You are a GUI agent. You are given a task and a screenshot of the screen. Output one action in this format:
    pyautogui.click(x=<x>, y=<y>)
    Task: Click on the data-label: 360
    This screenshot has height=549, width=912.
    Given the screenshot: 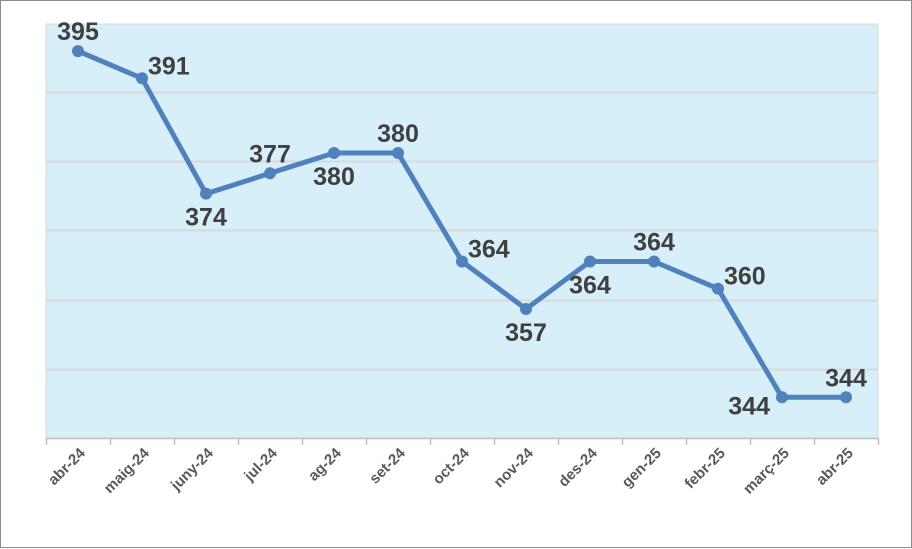 What is the action you would take?
    pyautogui.click(x=745, y=277)
    